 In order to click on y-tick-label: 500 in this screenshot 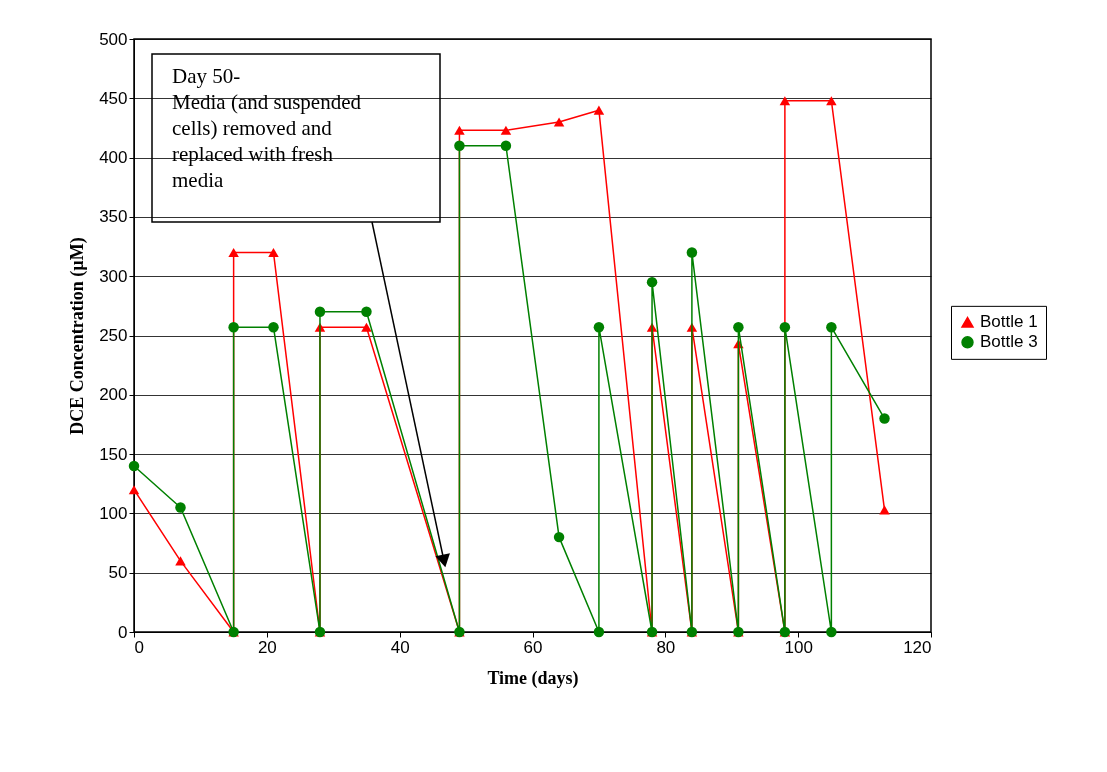, I will do `click(113, 39)`.